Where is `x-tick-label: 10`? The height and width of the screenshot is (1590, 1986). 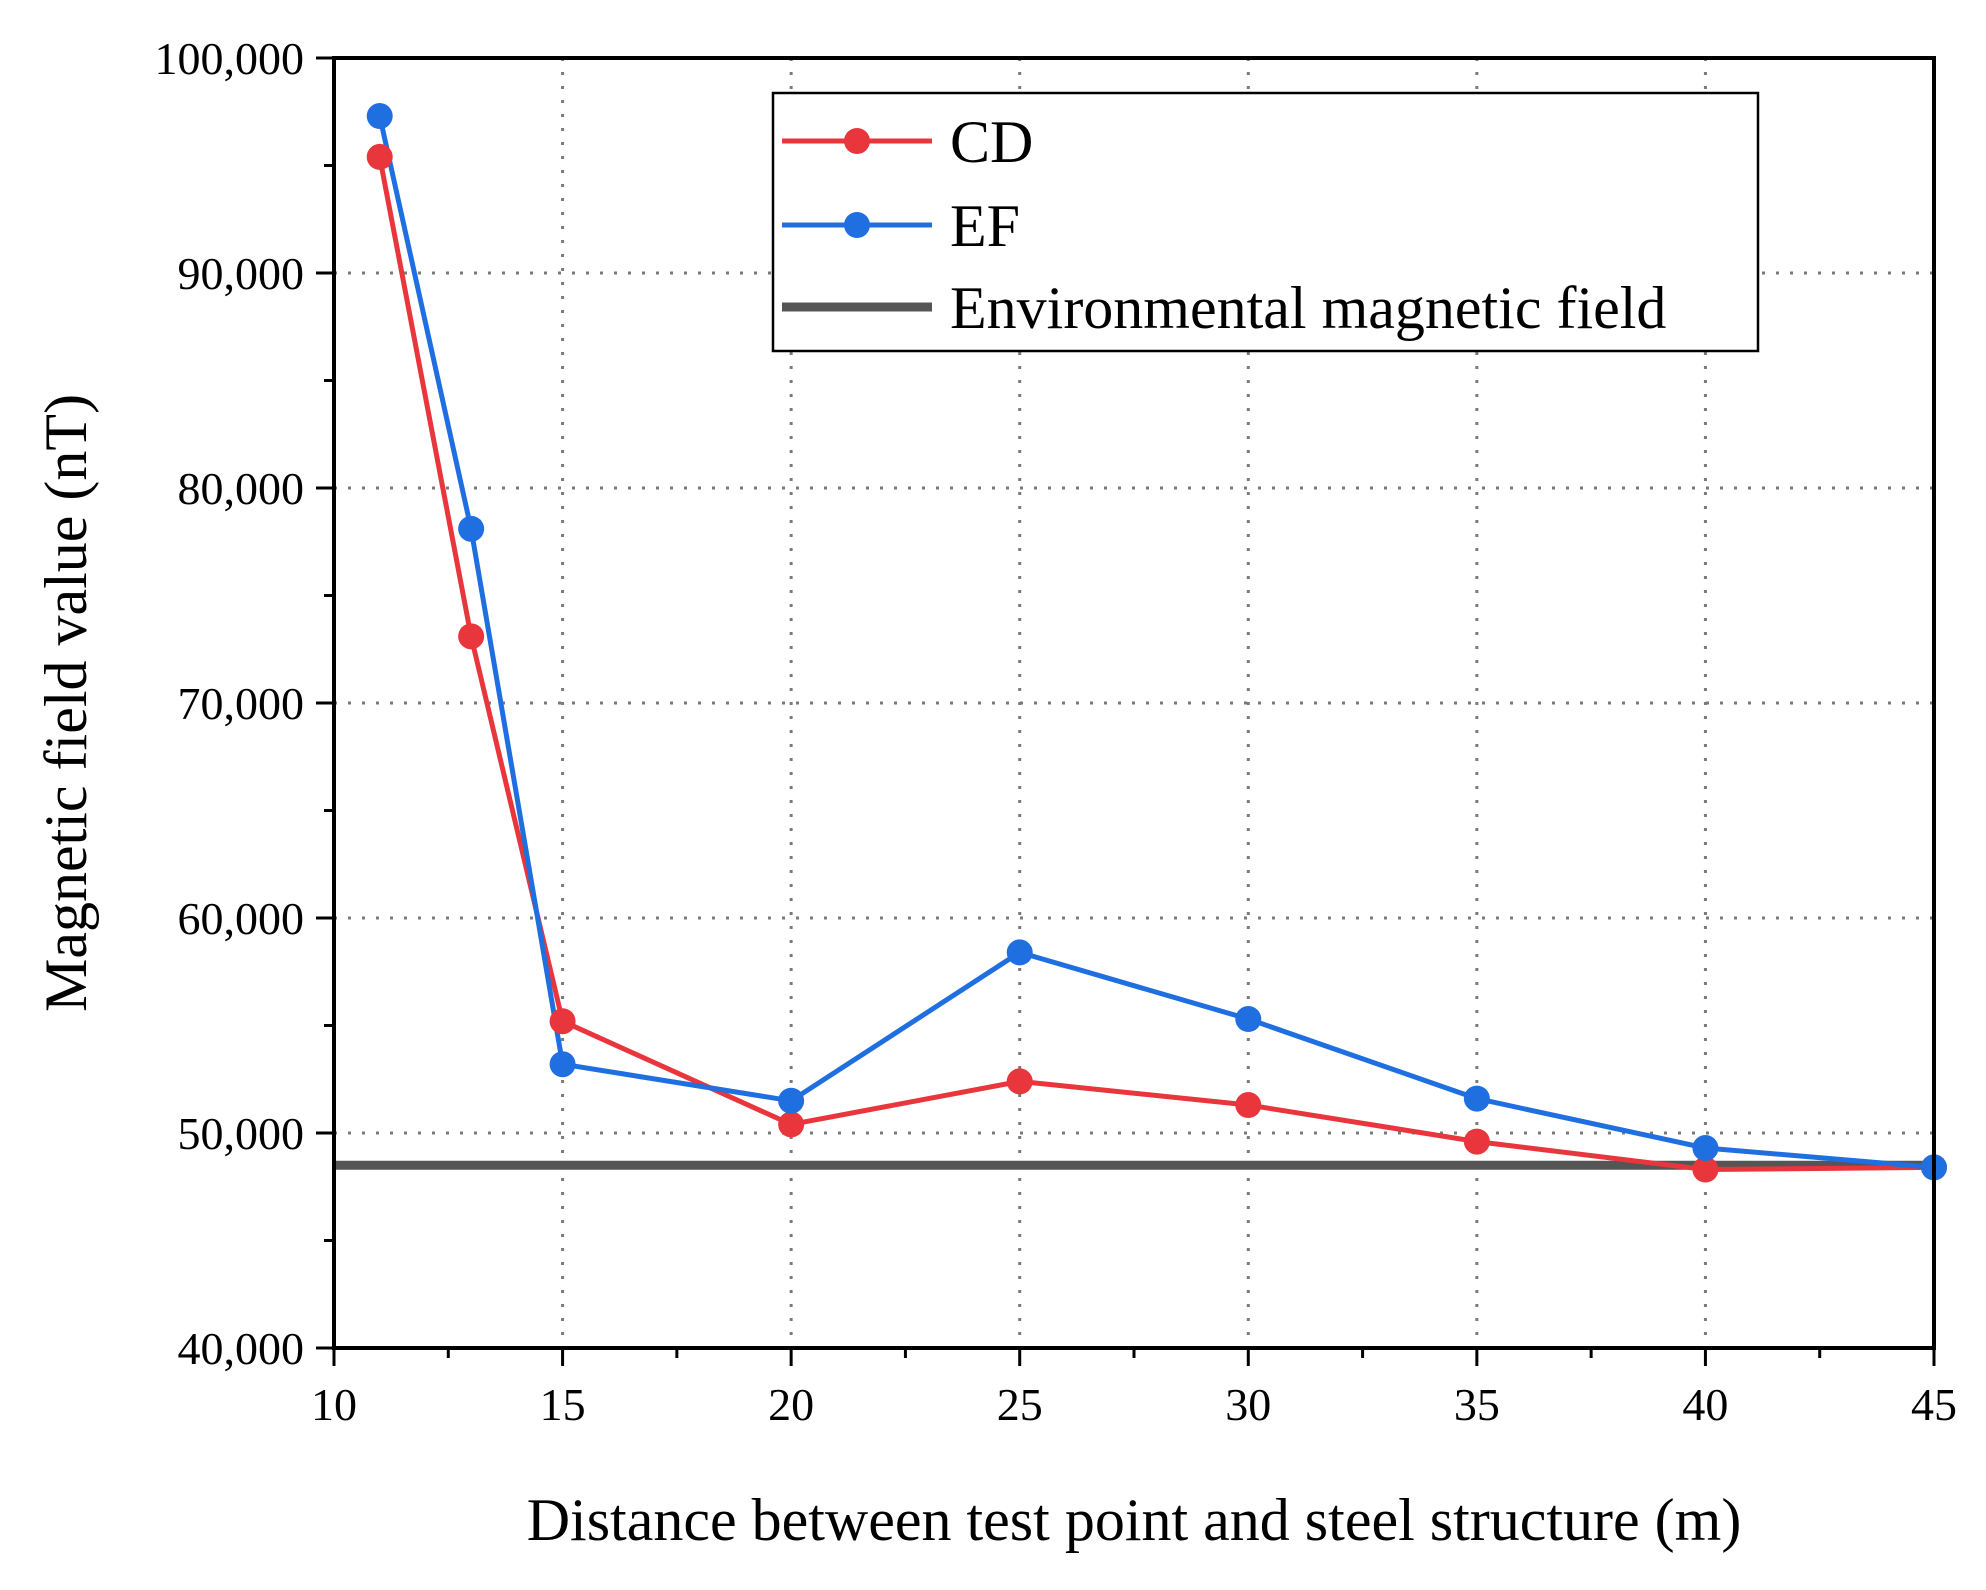
x-tick-label: 10 is located at coordinates (334, 1404).